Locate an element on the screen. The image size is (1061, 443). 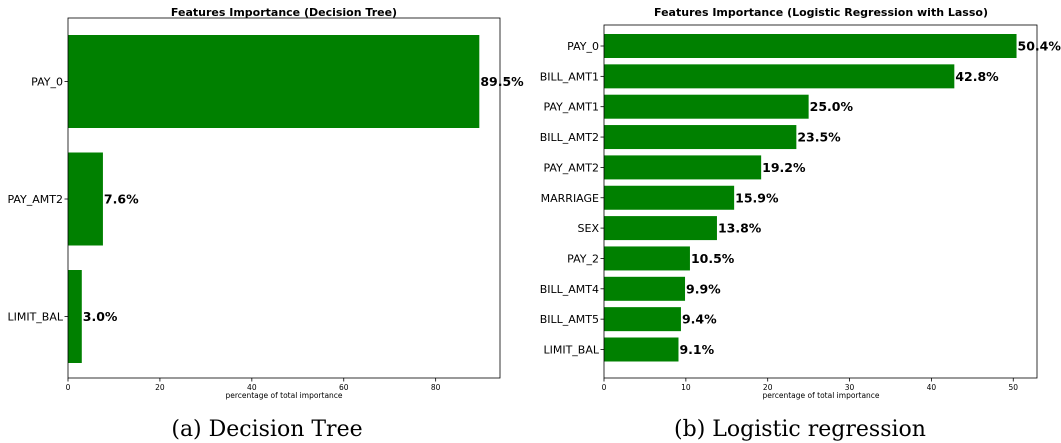
value-label: 10.5% is located at coordinates (713, 258).